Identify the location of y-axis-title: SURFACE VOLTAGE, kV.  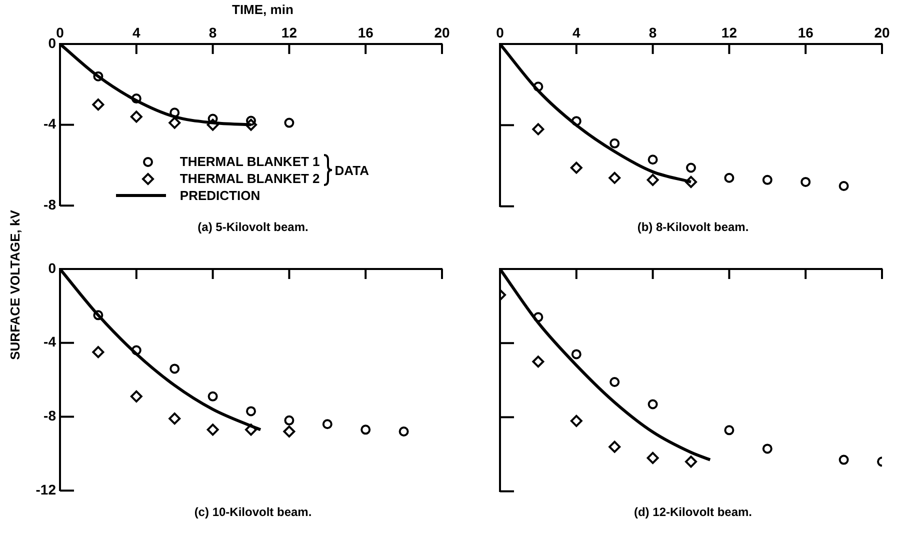
(15, 285).